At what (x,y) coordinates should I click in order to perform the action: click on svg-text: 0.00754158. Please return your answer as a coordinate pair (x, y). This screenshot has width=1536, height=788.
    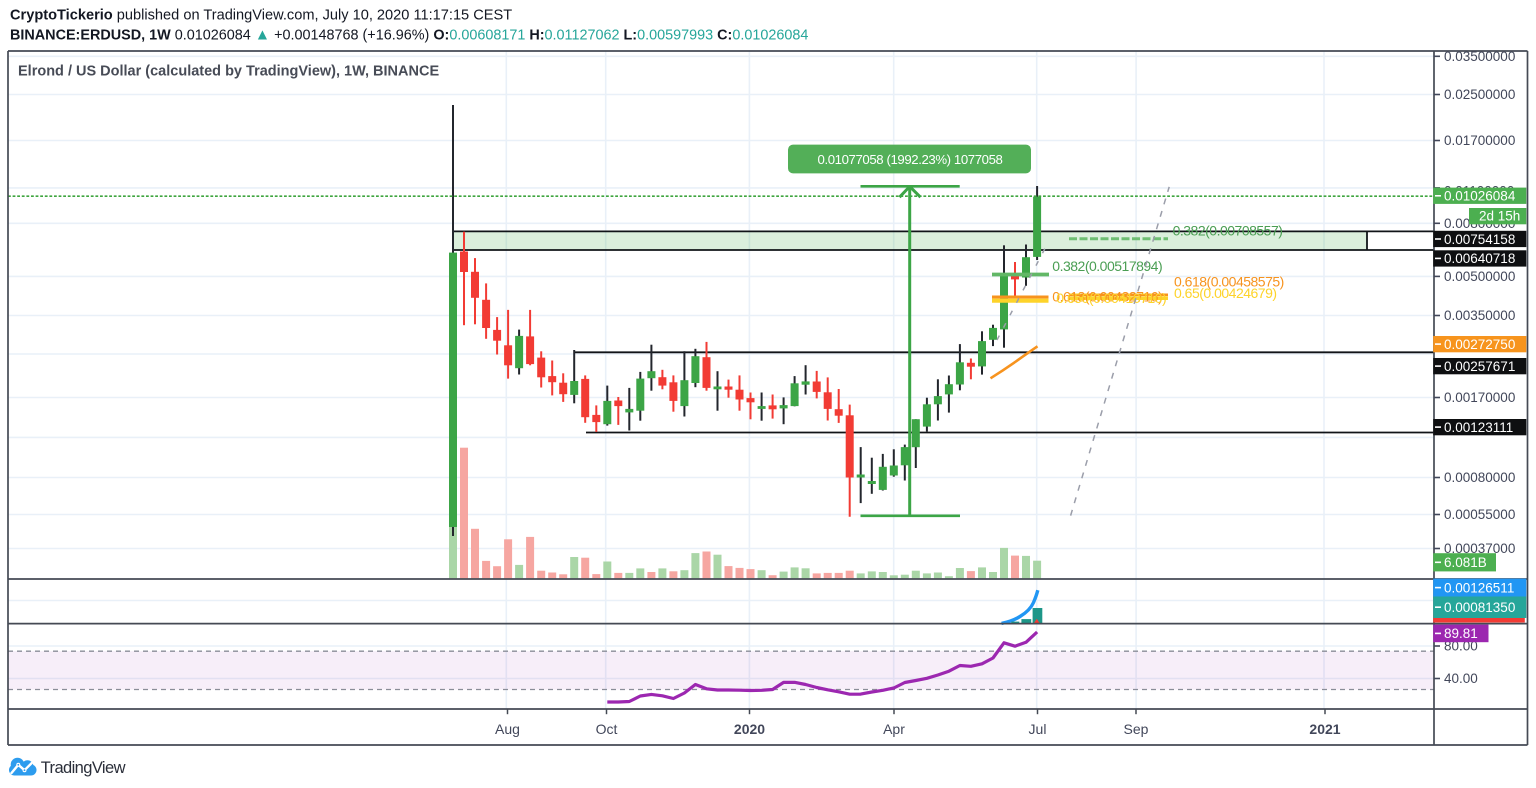
    Looking at the image, I should click on (1479, 239).